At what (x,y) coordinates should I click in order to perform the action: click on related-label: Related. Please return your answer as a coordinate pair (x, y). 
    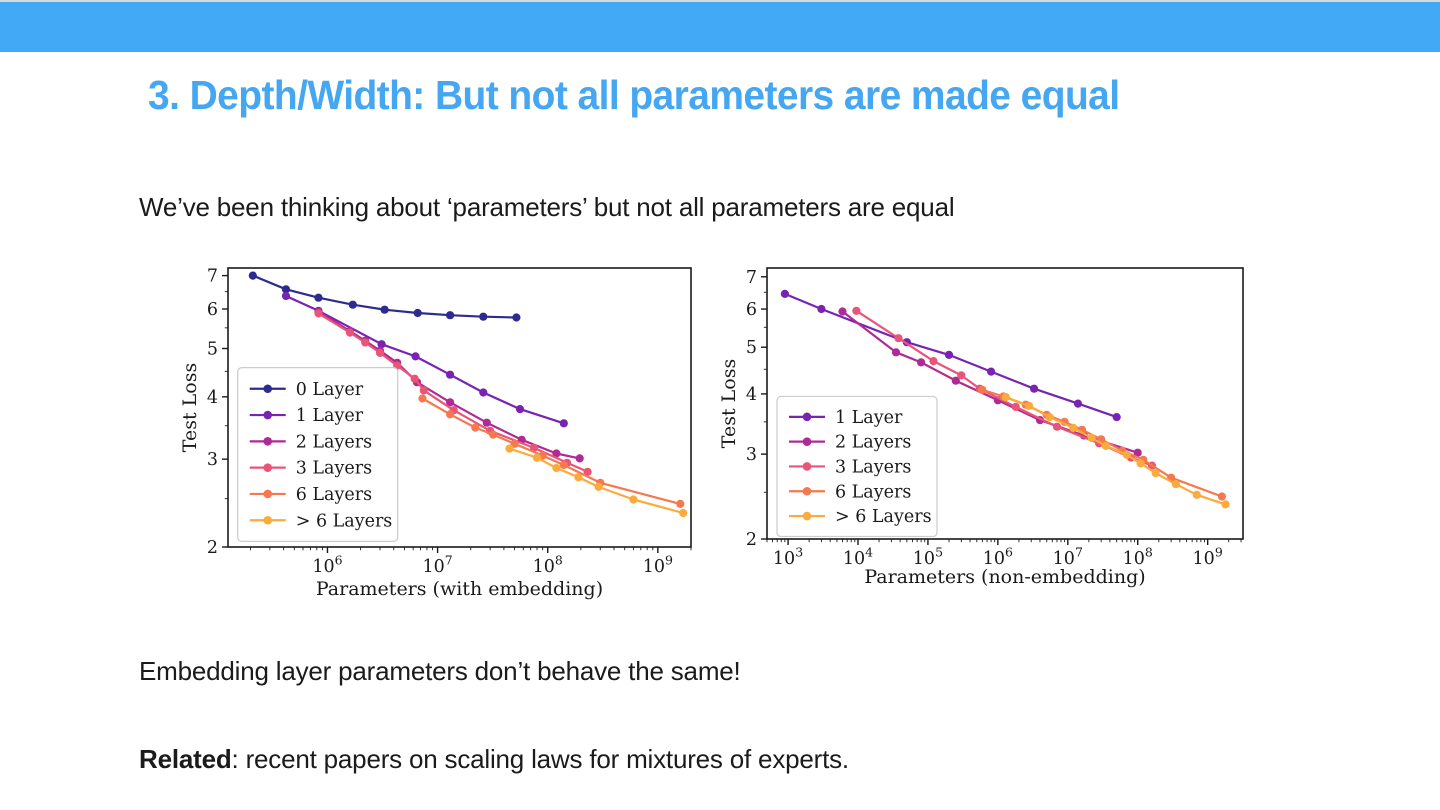
    Looking at the image, I should click on (185, 759).